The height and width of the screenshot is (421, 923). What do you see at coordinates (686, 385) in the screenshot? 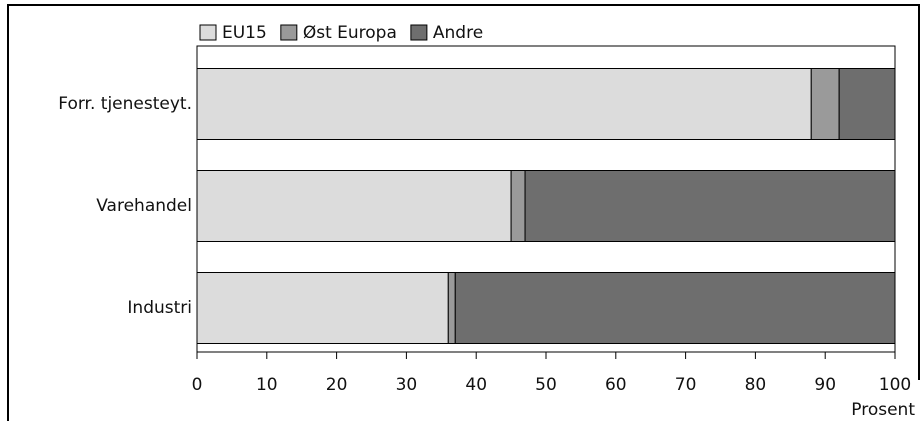
I see `x-tick-label: 70` at bounding box center [686, 385].